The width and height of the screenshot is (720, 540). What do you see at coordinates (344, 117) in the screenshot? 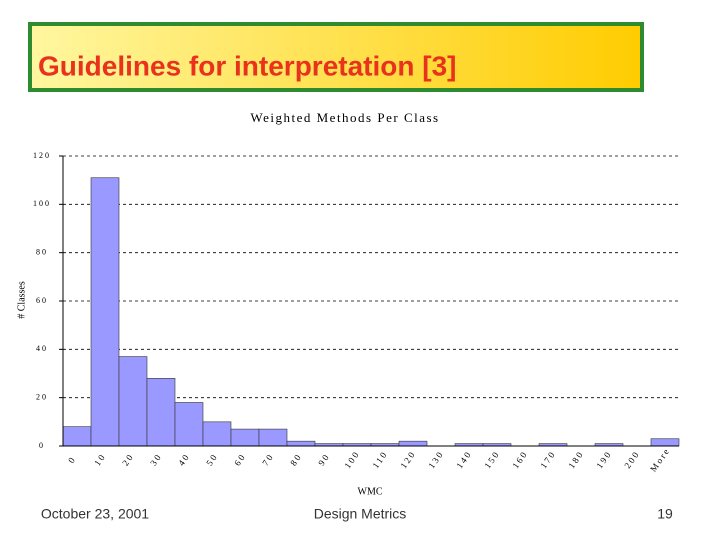
I see `chart-title: Weighted Methods Per Class` at bounding box center [344, 117].